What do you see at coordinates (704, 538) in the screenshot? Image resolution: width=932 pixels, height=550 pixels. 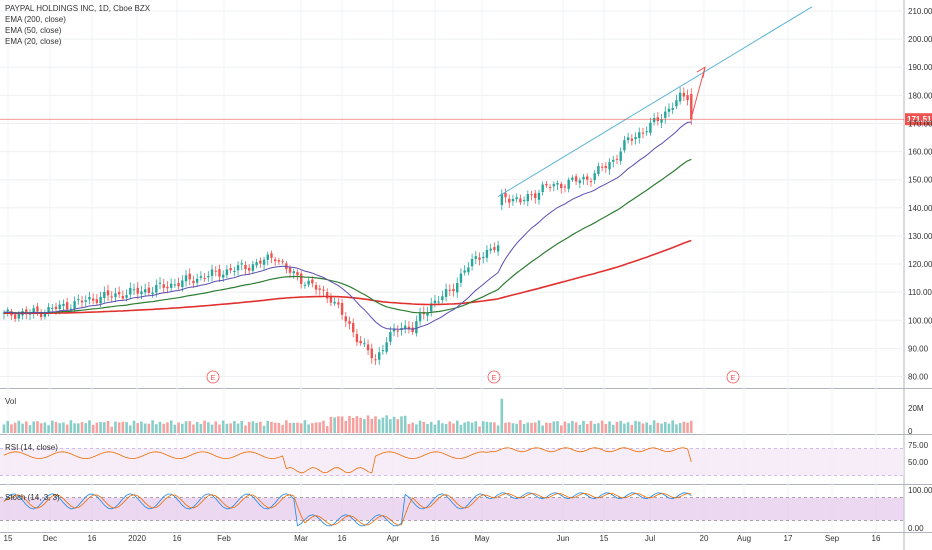 I see `time-tick-label: 20` at bounding box center [704, 538].